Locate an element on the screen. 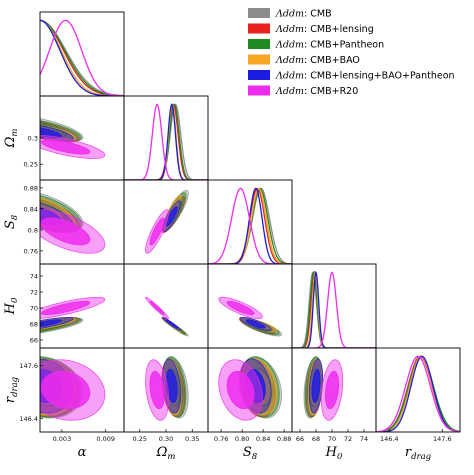 This screenshot has height=475, width=474. x-tick-label-S_8: 0.84 is located at coordinates (263, 439).